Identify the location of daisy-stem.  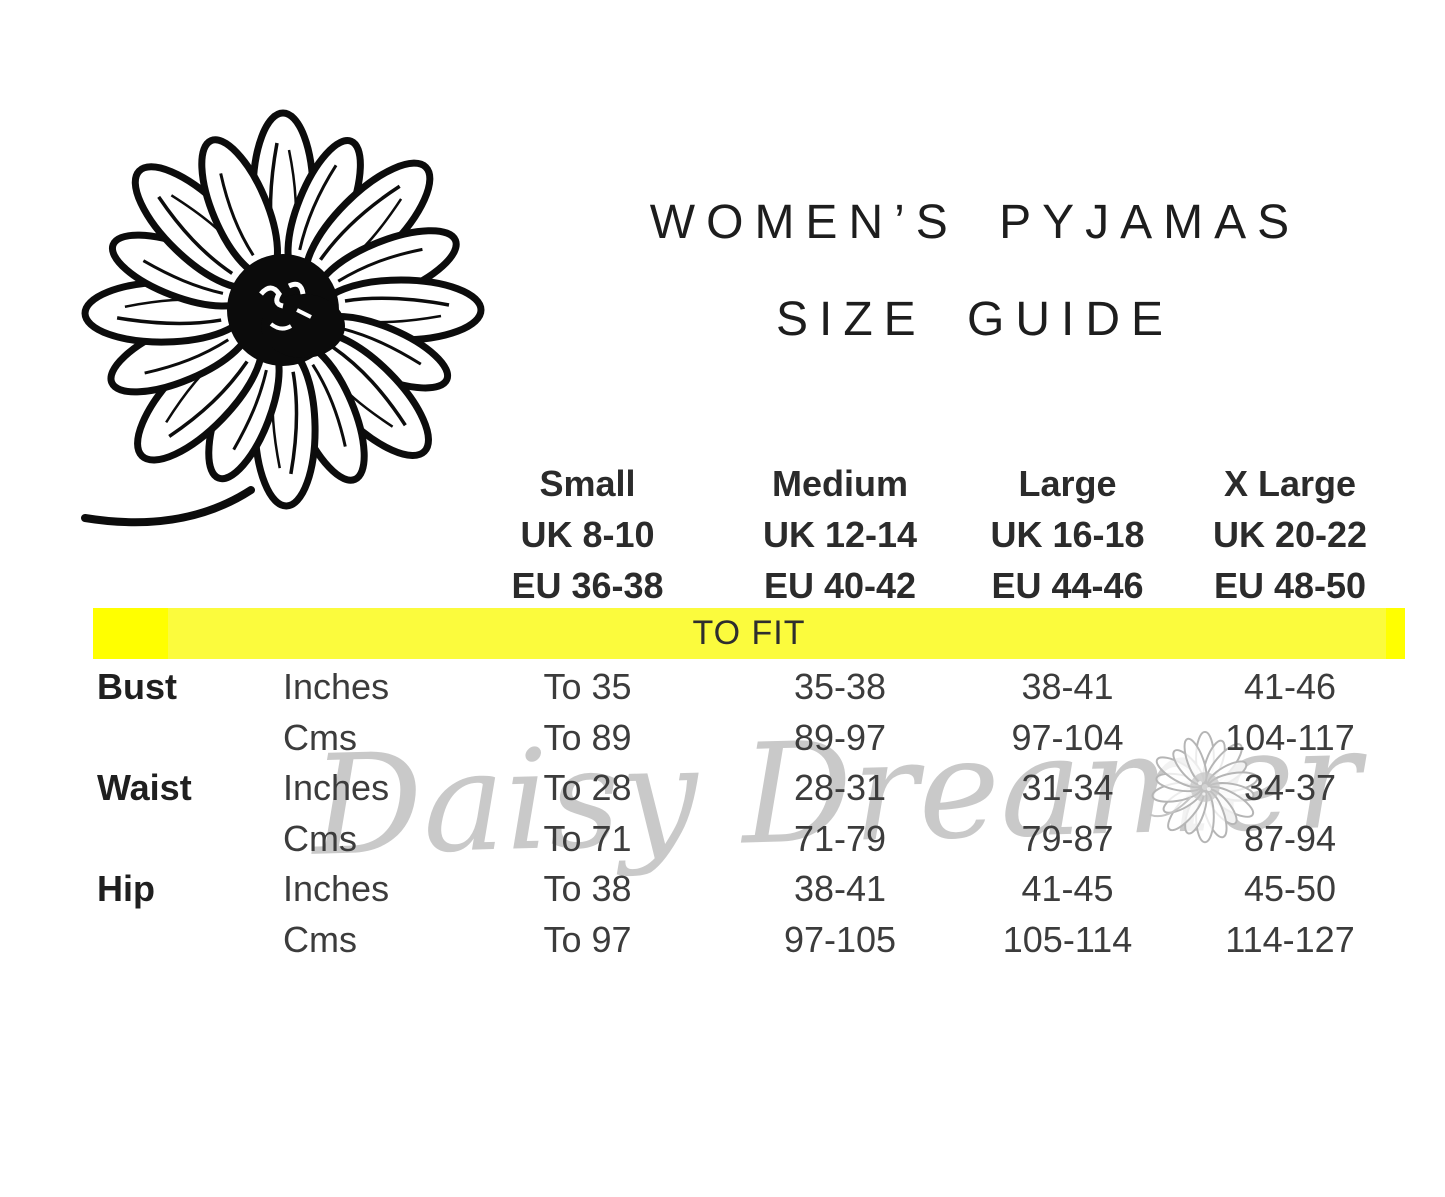
(168, 506).